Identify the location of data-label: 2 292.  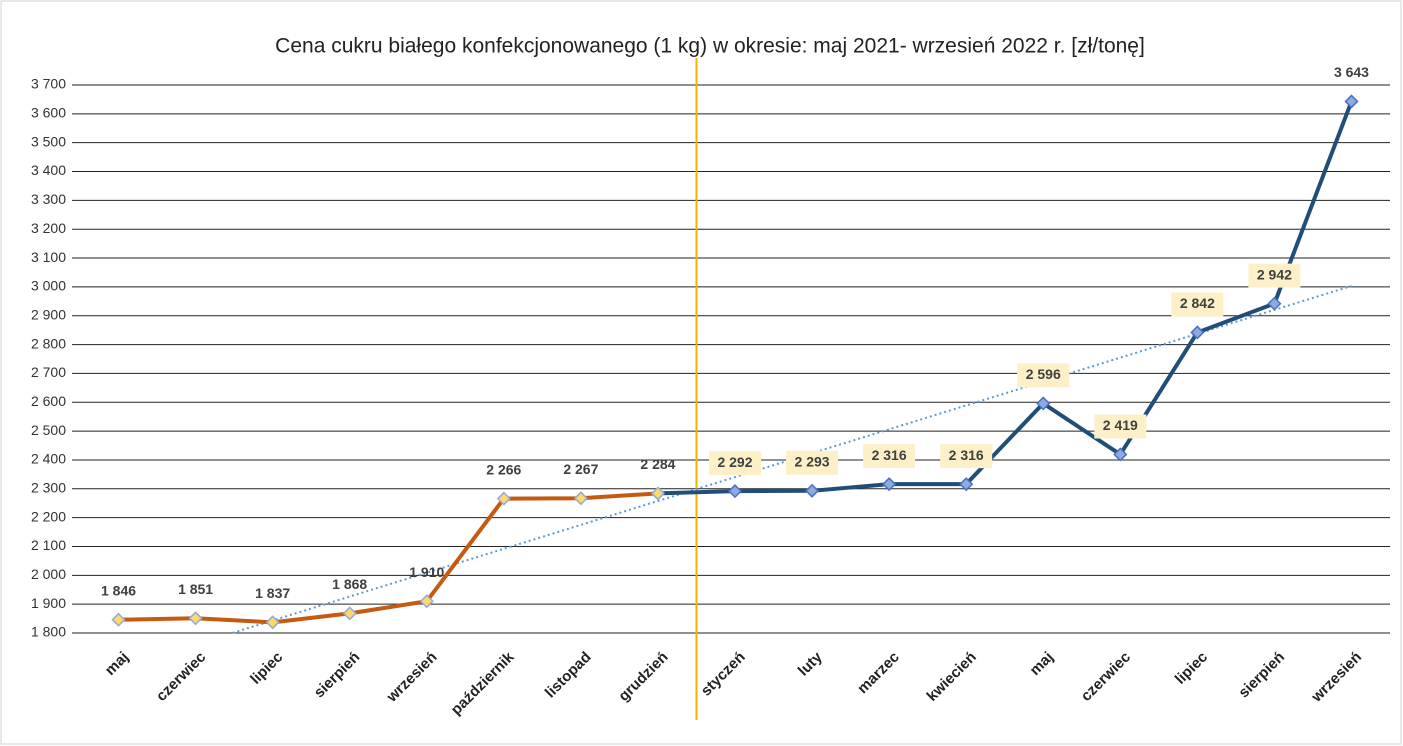
(734, 462).